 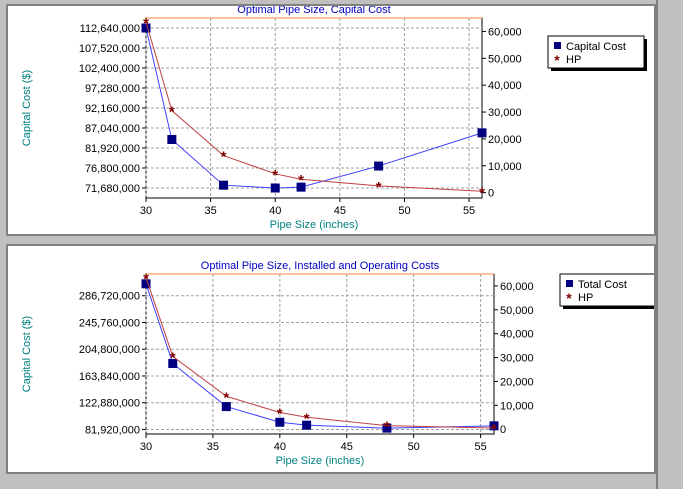 I want to click on chart-title: Optimal Pipe Size, Capital Cost, so click(x=313, y=11).